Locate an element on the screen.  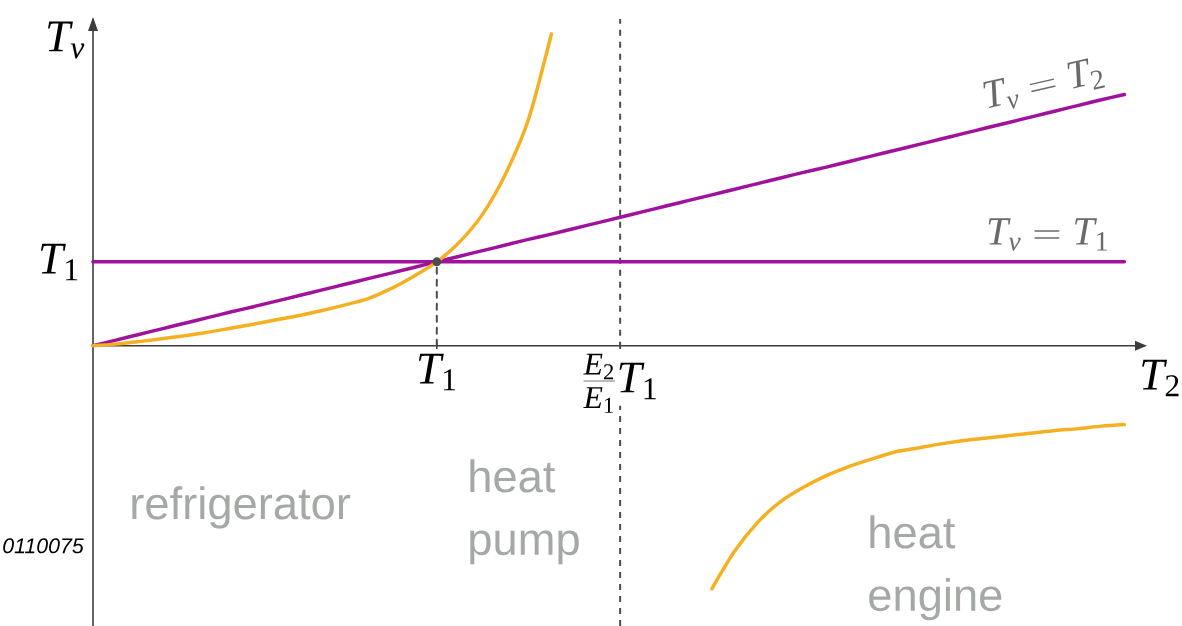
annotation: heat pump is located at coordinates (524, 512).